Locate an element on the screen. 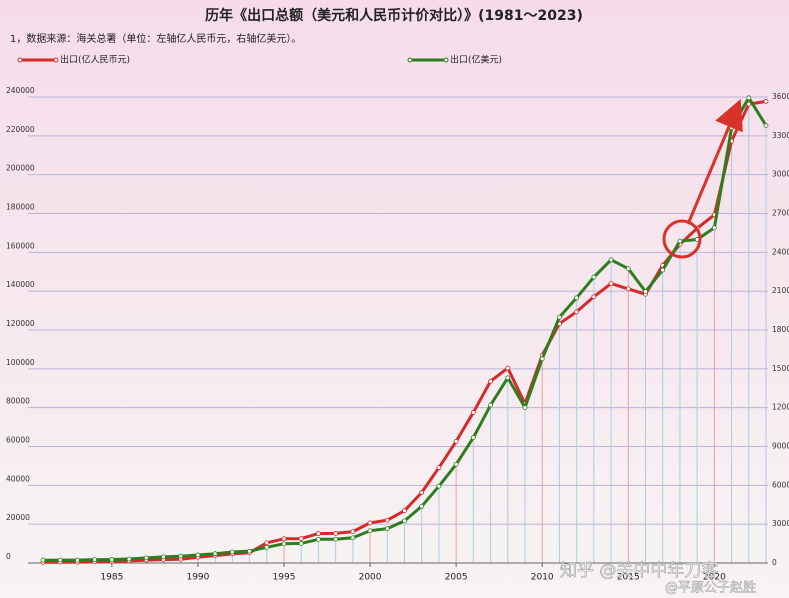 The image size is (789, 598). legend-label: 出口(亿人民币元) is located at coordinates (95, 60).